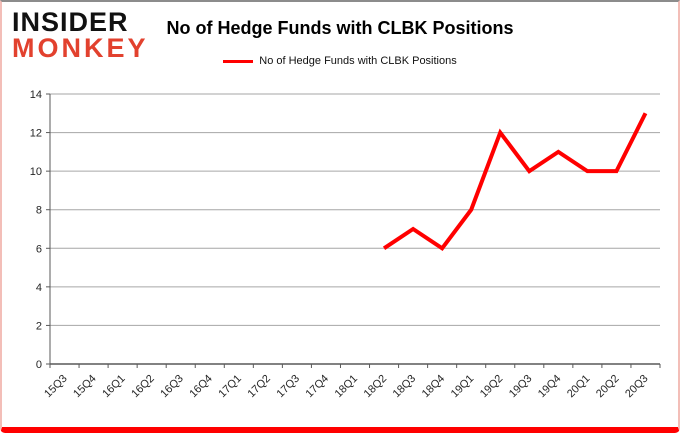  Describe the element at coordinates (238, 61) in the screenshot. I see `legend-line-swatch` at that location.